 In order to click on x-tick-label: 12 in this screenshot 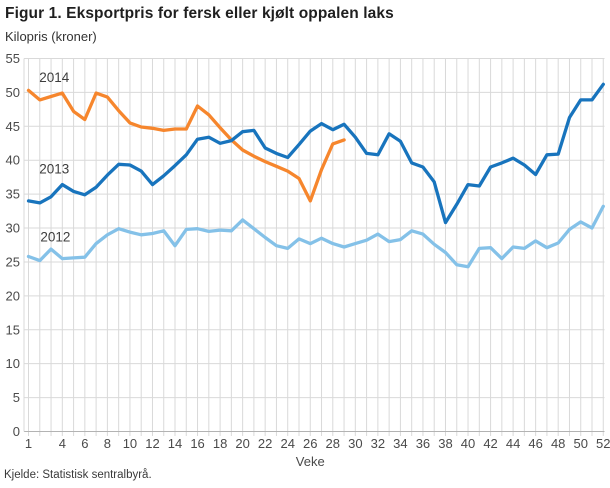, I will do `click(152, 443)`.